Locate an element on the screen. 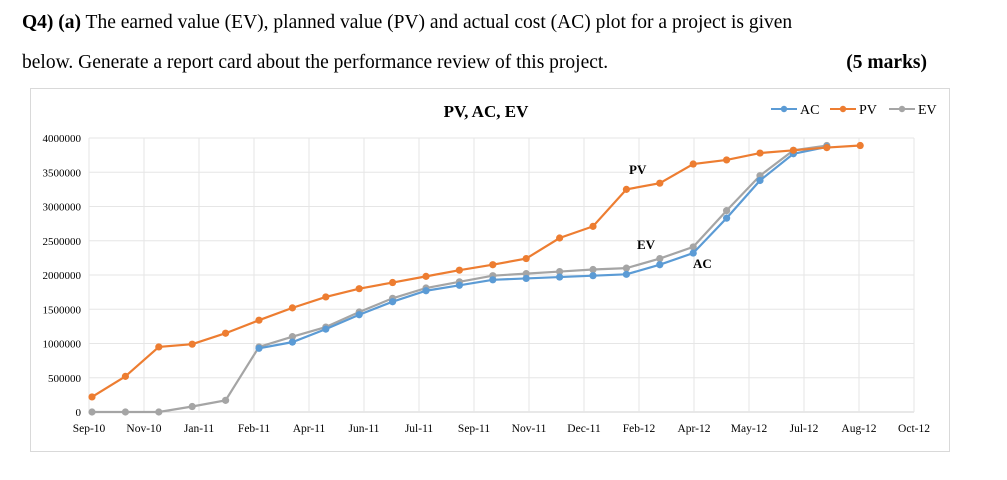 This screenshot has width=1007, height=480. legend-item-ev: EV is located at coordinates (913, 110).